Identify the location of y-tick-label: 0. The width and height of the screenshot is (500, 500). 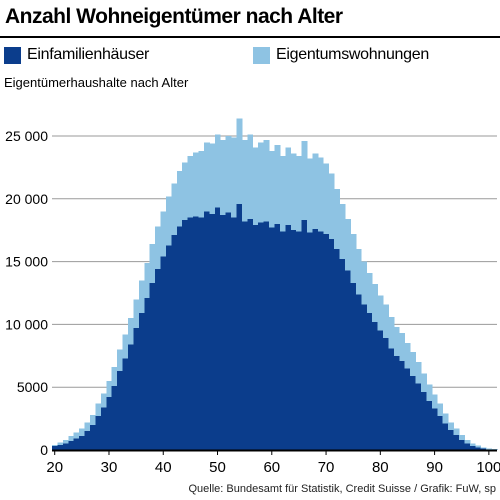
(44, 450).